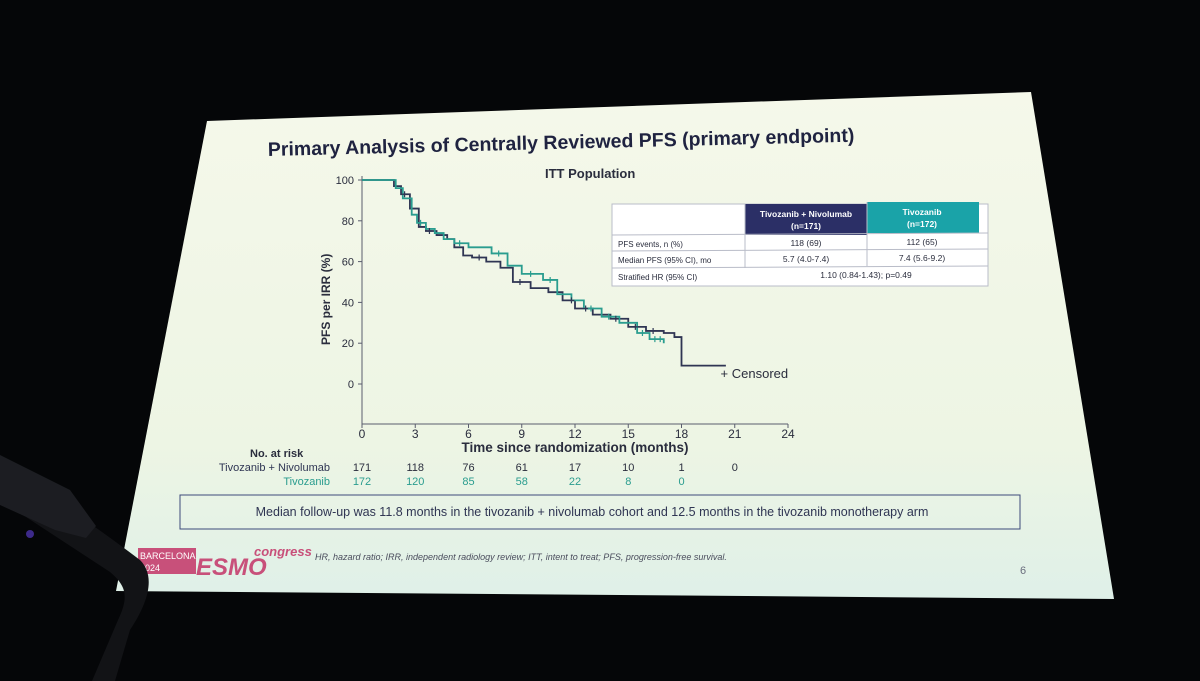  Describe the element at coordinates (650, 244) in the screenshot. I see `summary-row-label: PFS events, n (%)` at that location.